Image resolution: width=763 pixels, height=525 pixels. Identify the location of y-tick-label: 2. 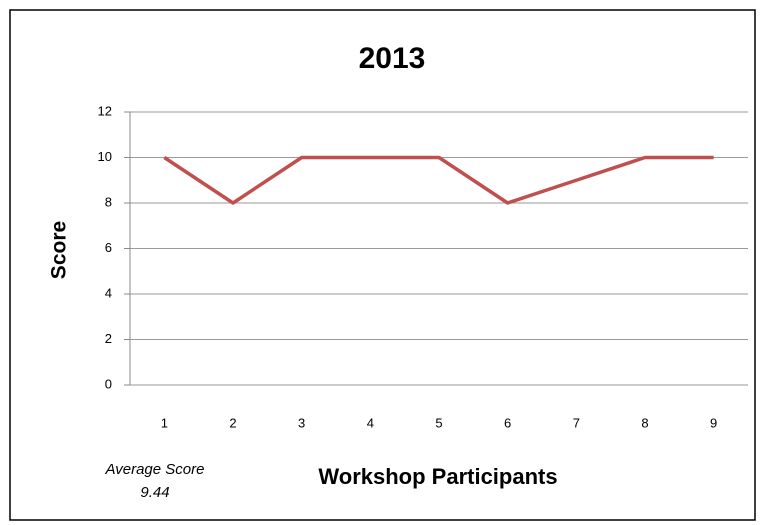
(108, 338).